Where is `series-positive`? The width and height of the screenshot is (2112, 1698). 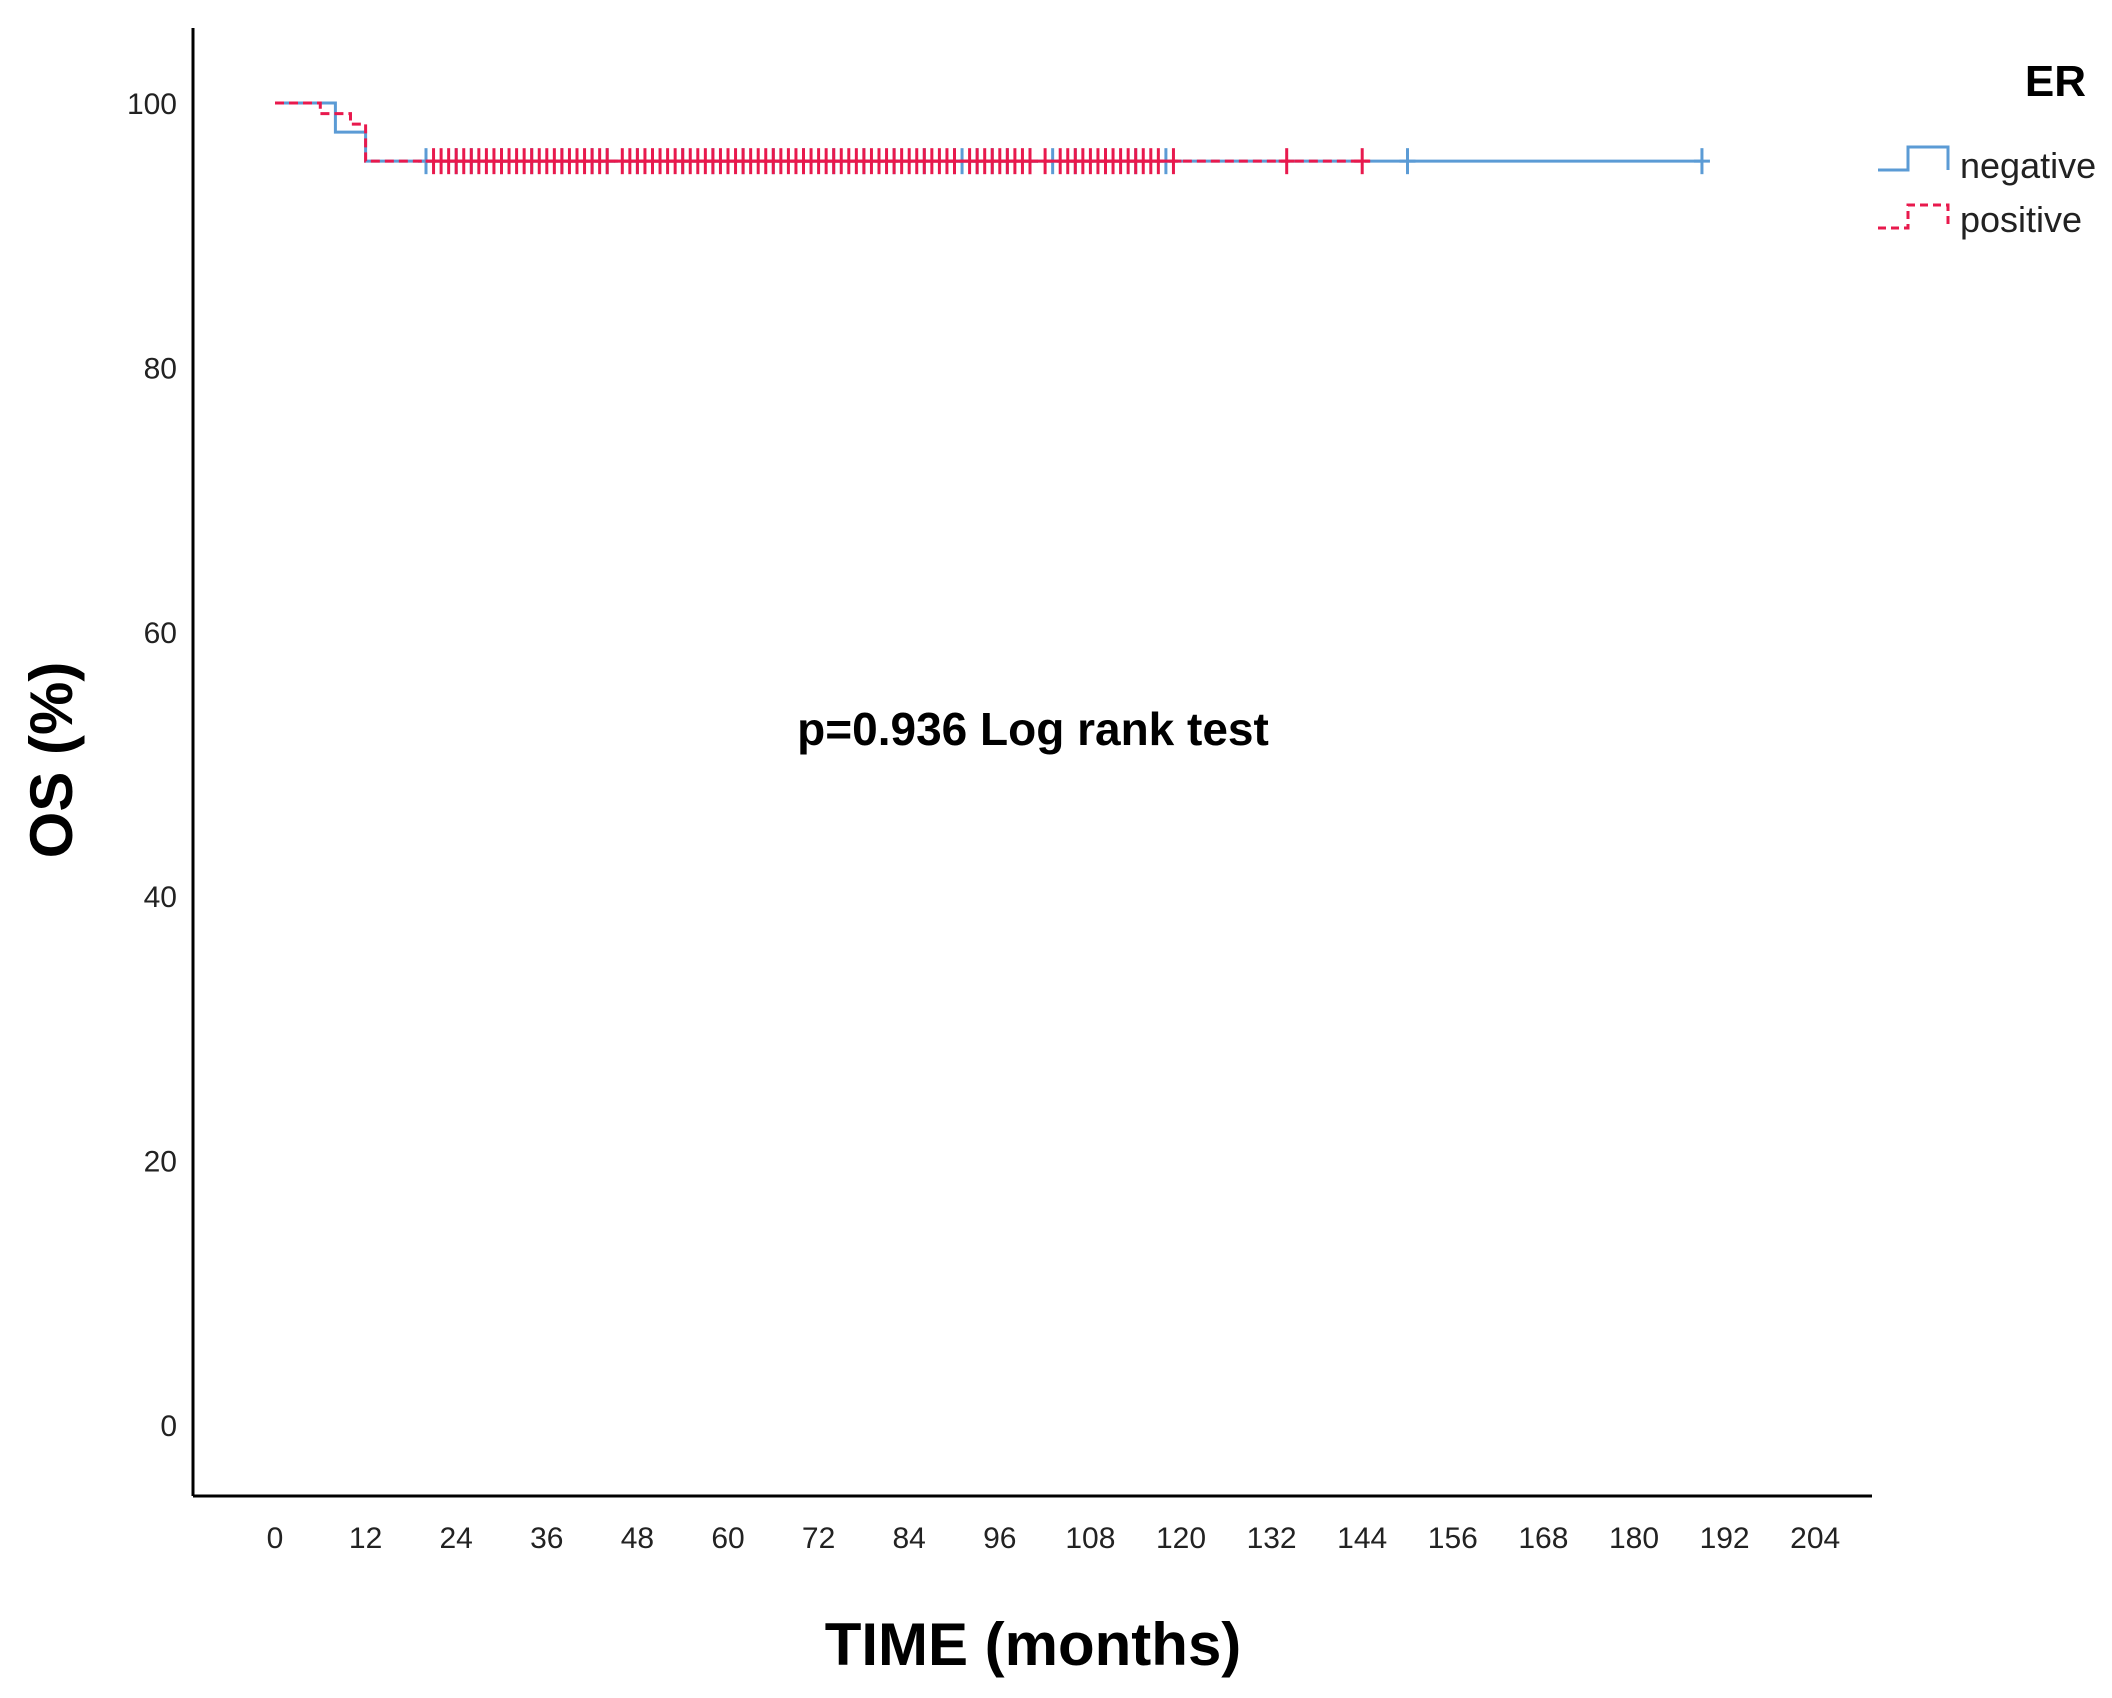 series-positive is located at coordinates (823, 138).